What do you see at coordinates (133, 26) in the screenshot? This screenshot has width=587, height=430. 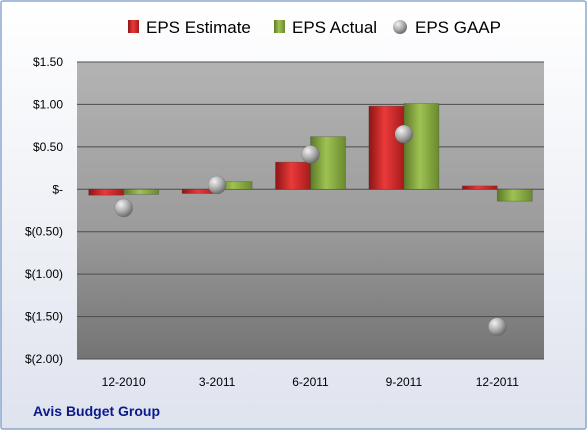 I see `legend-swatch-estimate` at bounding box center [133, 26].